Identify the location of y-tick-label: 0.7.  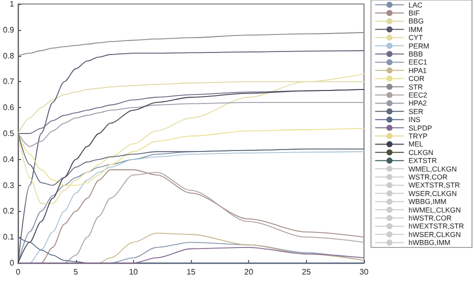
(8, 81).